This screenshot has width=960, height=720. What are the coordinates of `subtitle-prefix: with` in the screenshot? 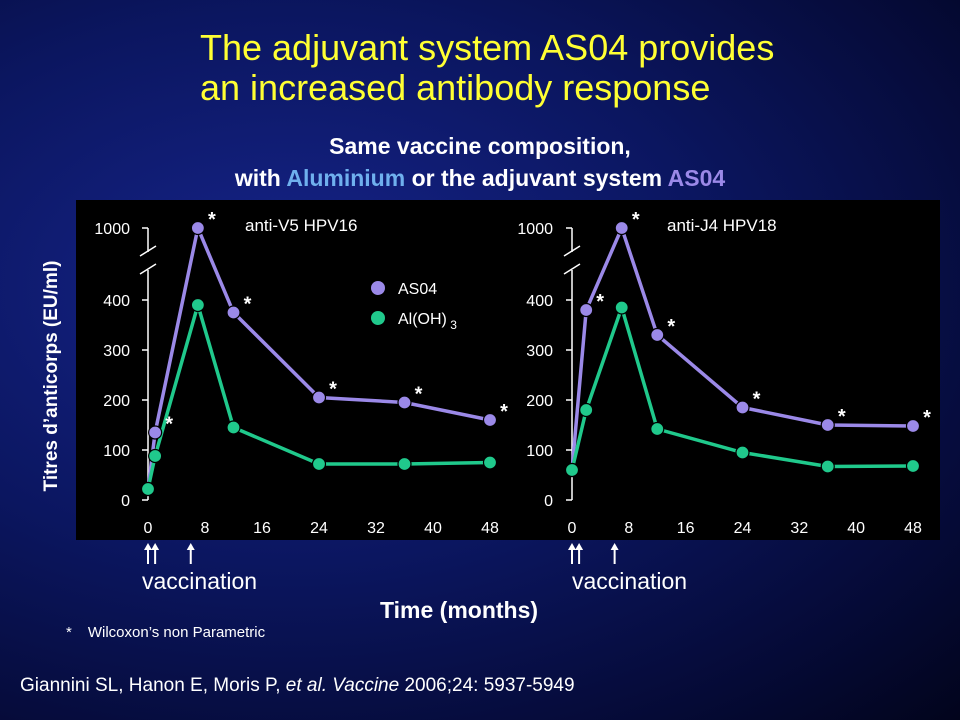 It's located at (260, 178).